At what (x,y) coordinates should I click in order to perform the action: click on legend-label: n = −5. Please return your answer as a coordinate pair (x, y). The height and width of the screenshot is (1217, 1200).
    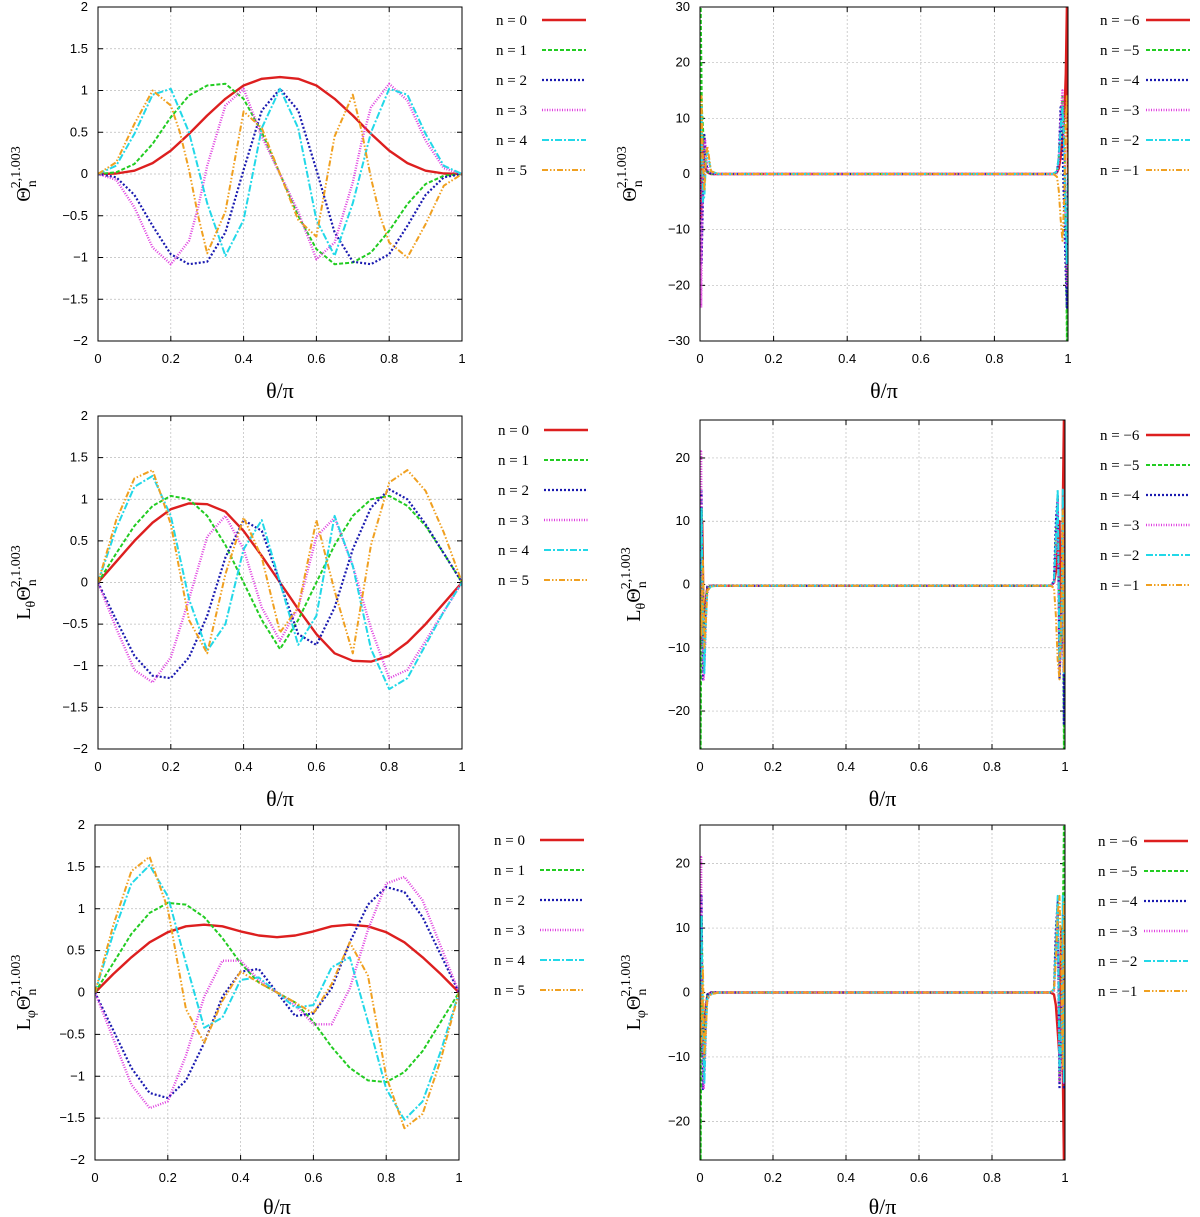
    Looking at the image, I should click on (1119, 51).